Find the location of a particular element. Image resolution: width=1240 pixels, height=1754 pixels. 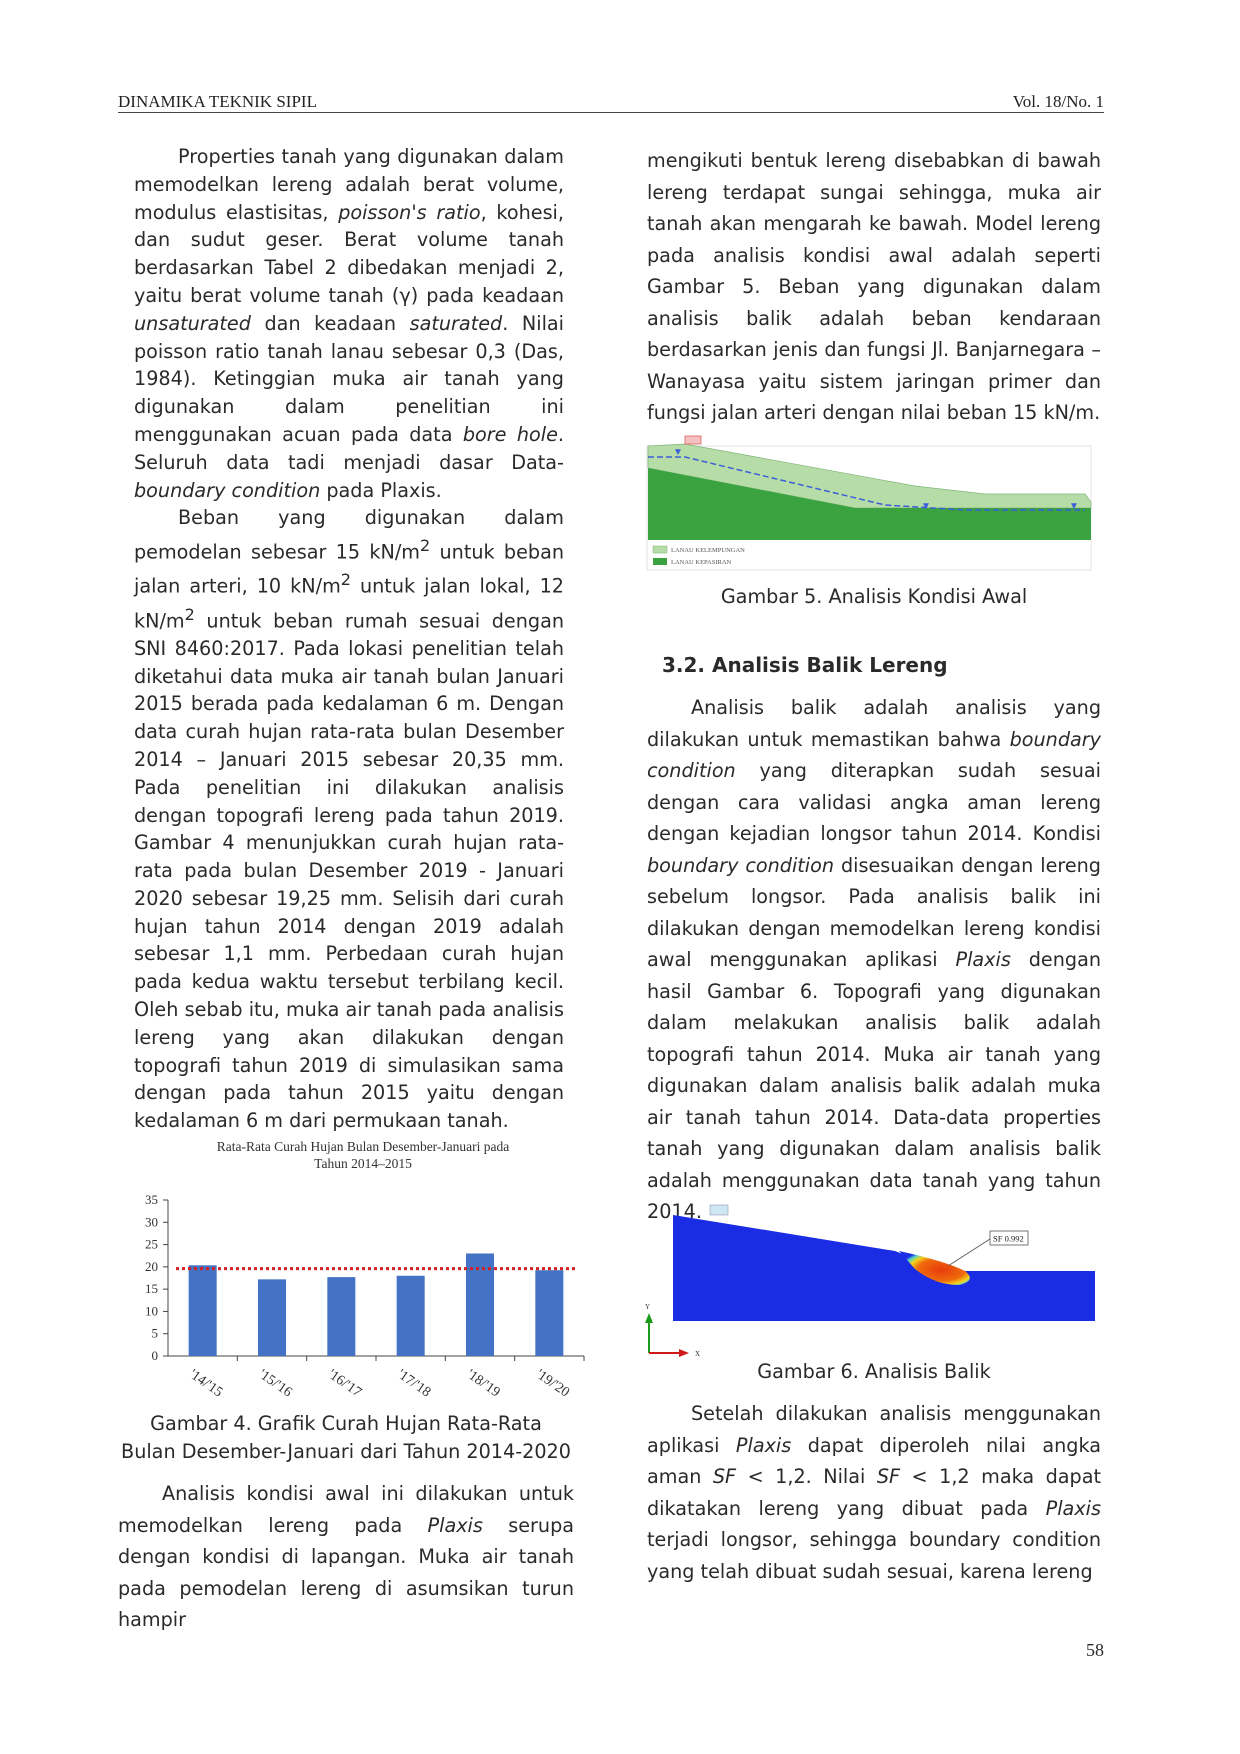

legend-swatch-clay is located at coordinates (660, 549).